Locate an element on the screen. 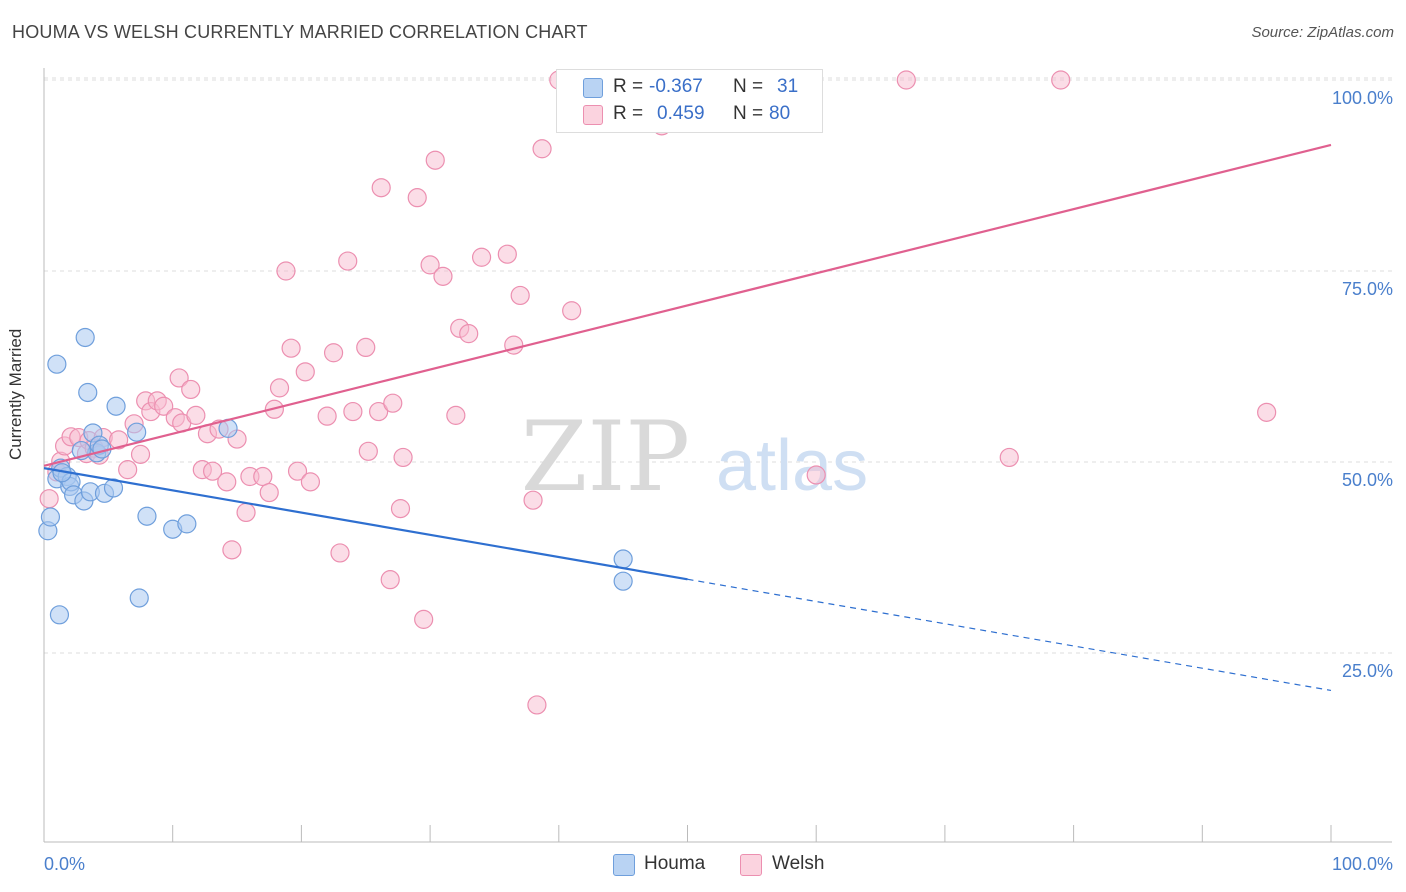 The image size is (1406, 892). stats-row-welsh: R = 0.459 N = 80 is located at coordinates (689, 115).